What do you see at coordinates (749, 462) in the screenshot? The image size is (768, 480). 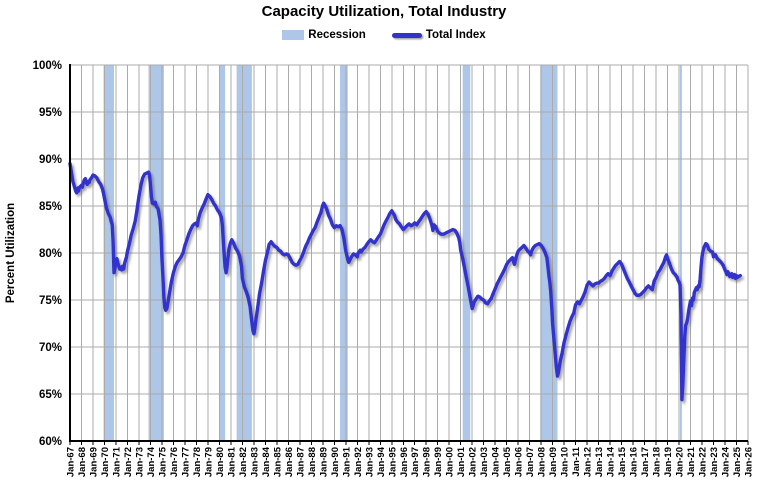 I see `x-tick-label: Jan-26` at bounding box center [749, 462].